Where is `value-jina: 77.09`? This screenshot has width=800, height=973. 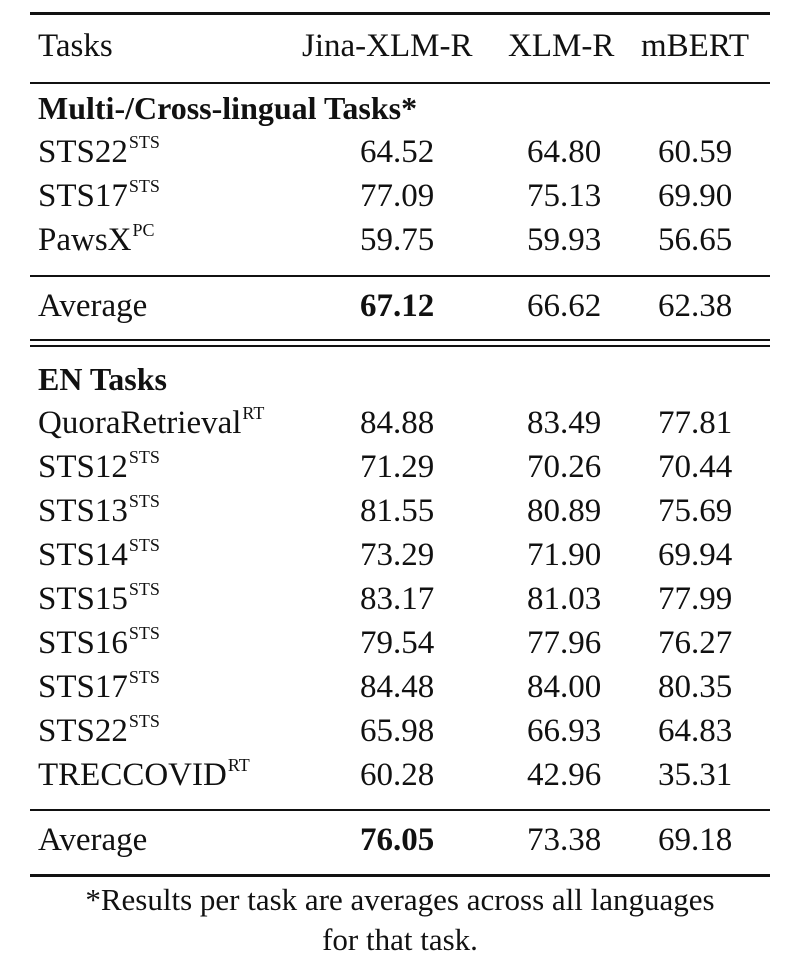
value-jina: 77.09 is located at coordinates (397, 196).